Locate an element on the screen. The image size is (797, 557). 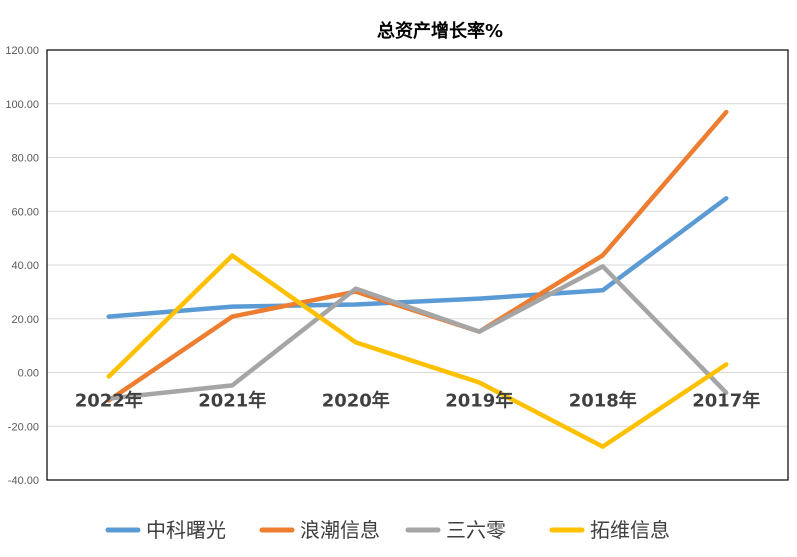
x-category-label: 2019年 is located at coordinates (479, 401).